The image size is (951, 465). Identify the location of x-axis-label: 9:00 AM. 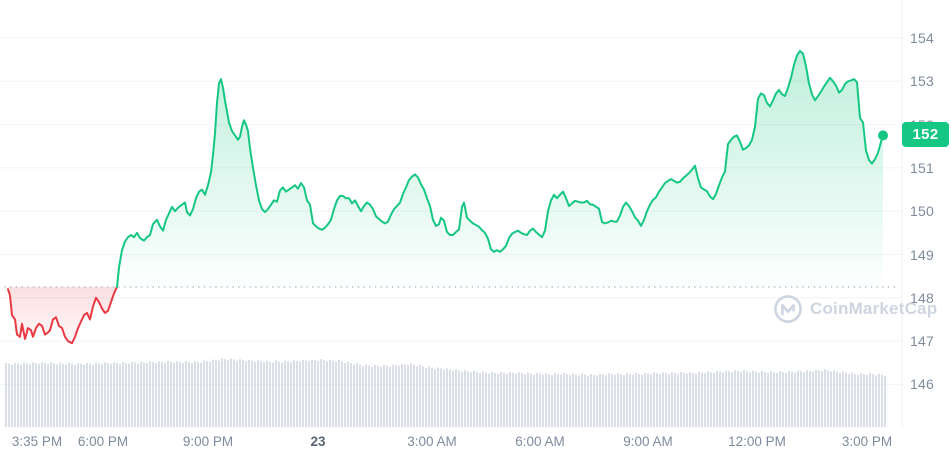
(648, 441).